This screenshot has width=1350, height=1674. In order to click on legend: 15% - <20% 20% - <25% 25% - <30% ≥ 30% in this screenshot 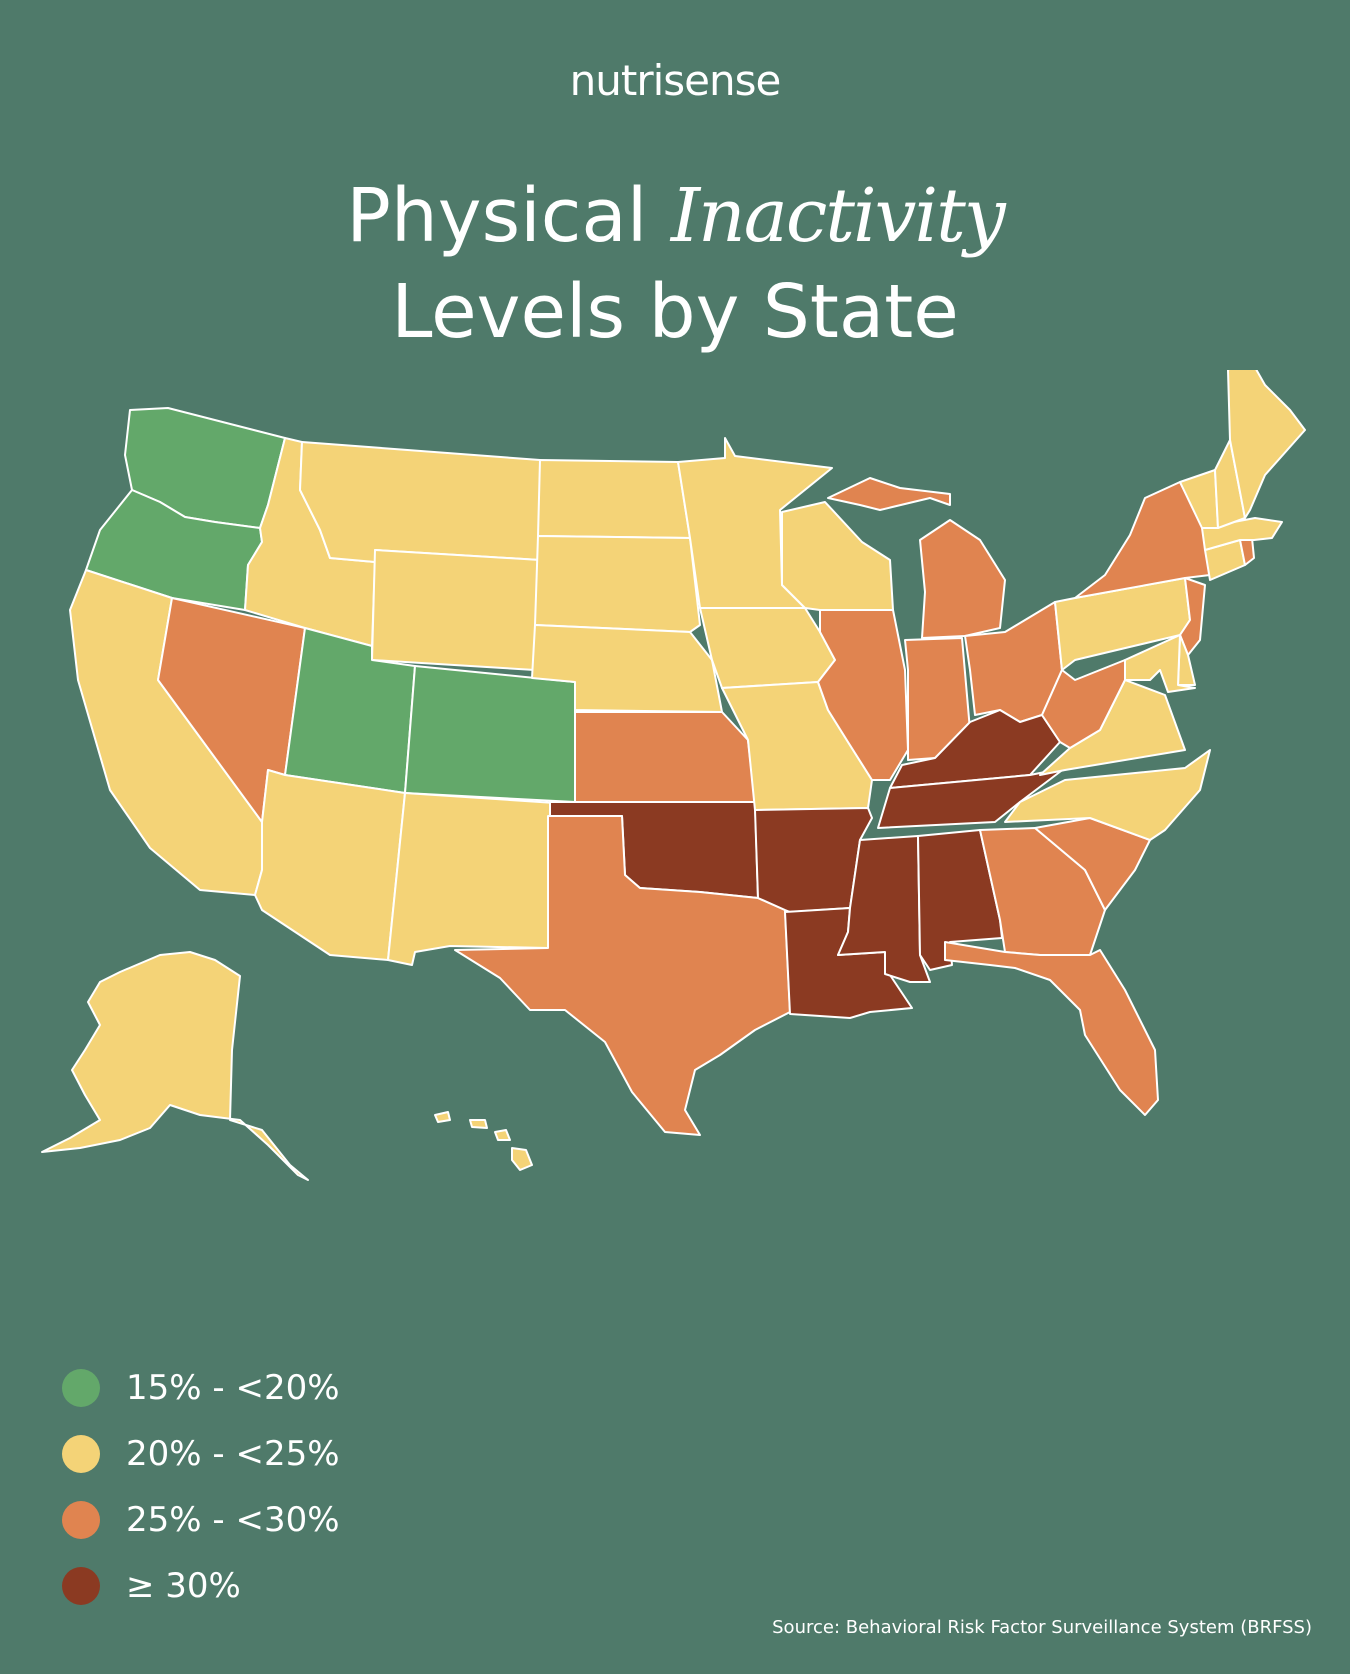, I will do `click(201, 1487)`.